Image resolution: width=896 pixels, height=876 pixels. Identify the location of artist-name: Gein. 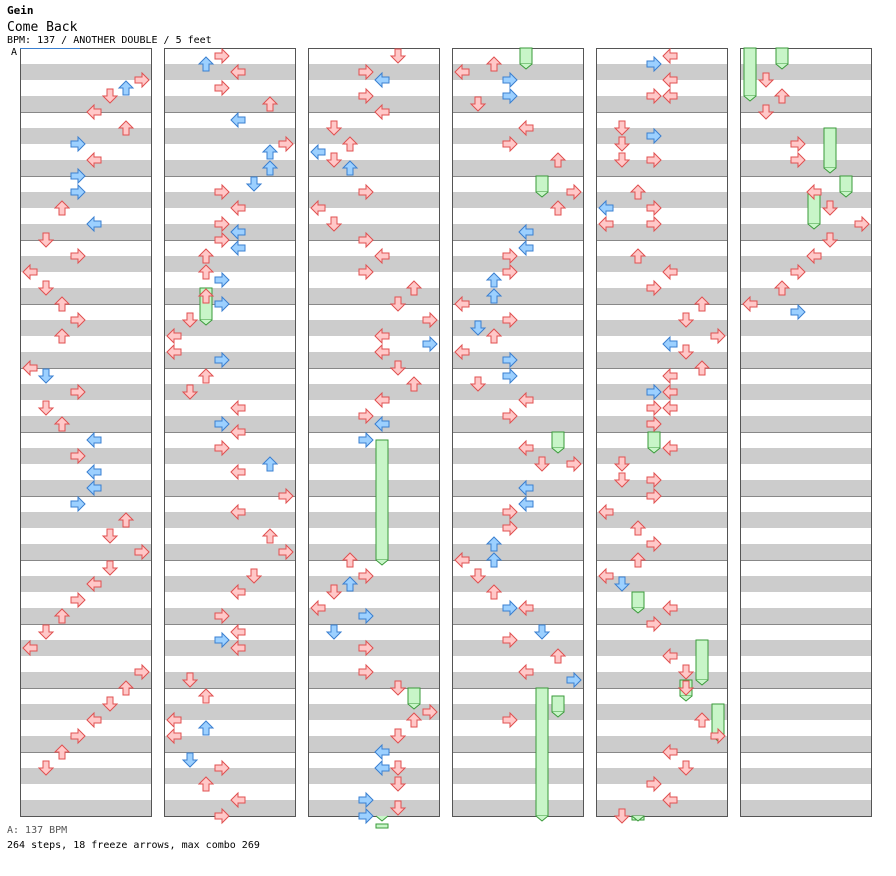
(20, 10).